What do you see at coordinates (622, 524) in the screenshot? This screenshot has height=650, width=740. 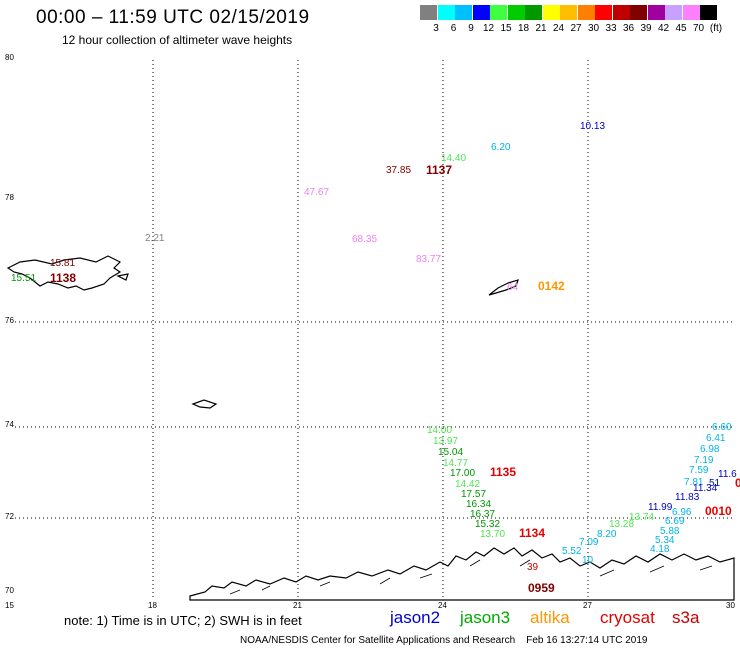 I see `wave-height-value: 13.28` at bounding box center [622, 524].